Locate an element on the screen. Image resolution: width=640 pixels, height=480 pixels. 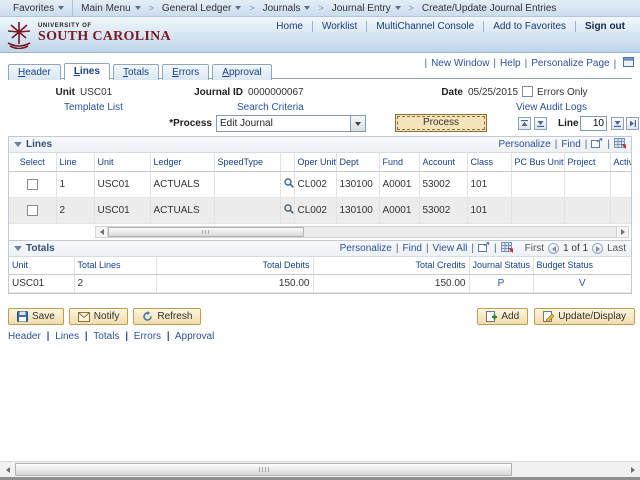
col-unit: Unit is located at coordinates (122, 162).